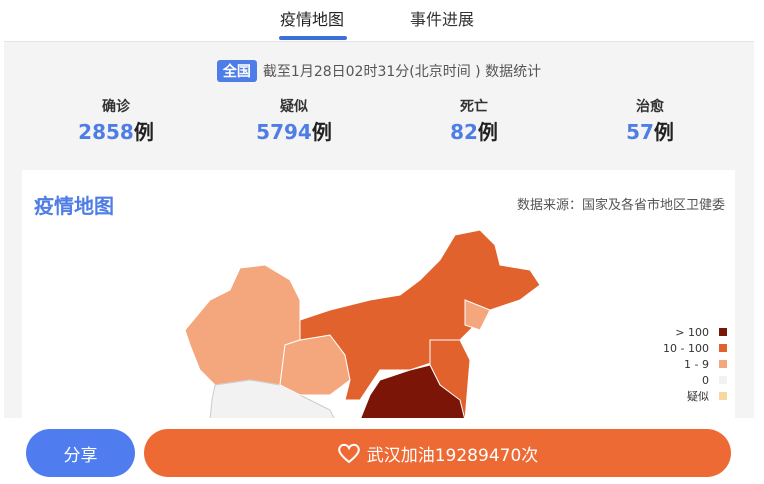  I want to click on tab: 疫情地图, so click(312, 19).